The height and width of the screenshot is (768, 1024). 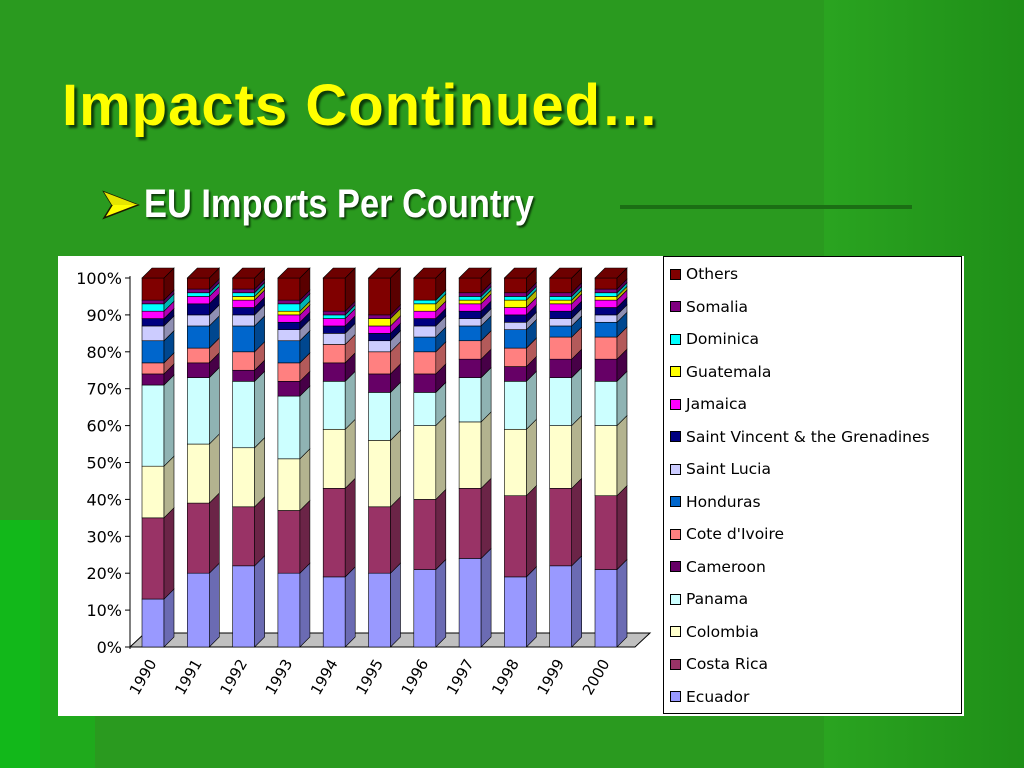 I want to click on legend-item: Honduras, so click(x=715, y=502).